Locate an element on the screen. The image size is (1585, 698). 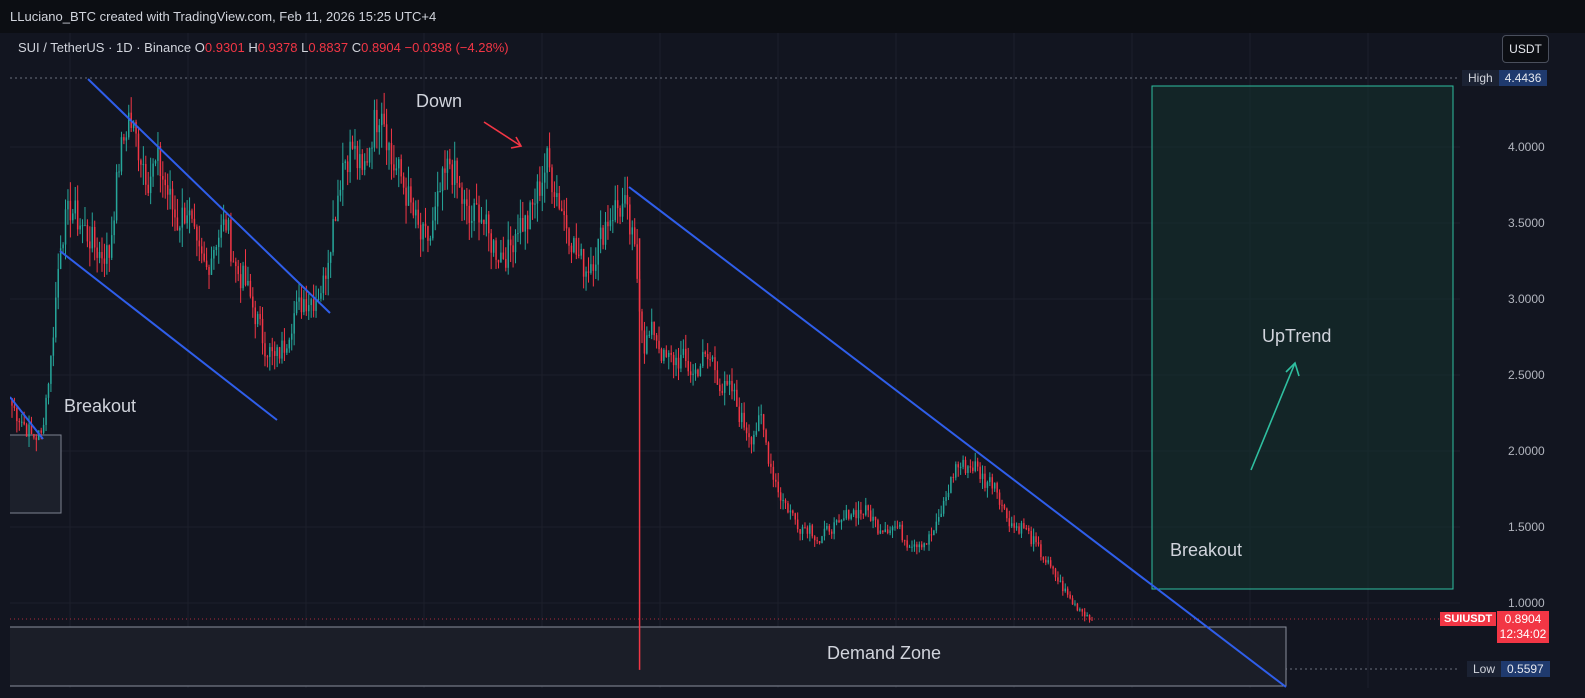
high-marker: High 4.4436 is located at coordinates (1505, 78).